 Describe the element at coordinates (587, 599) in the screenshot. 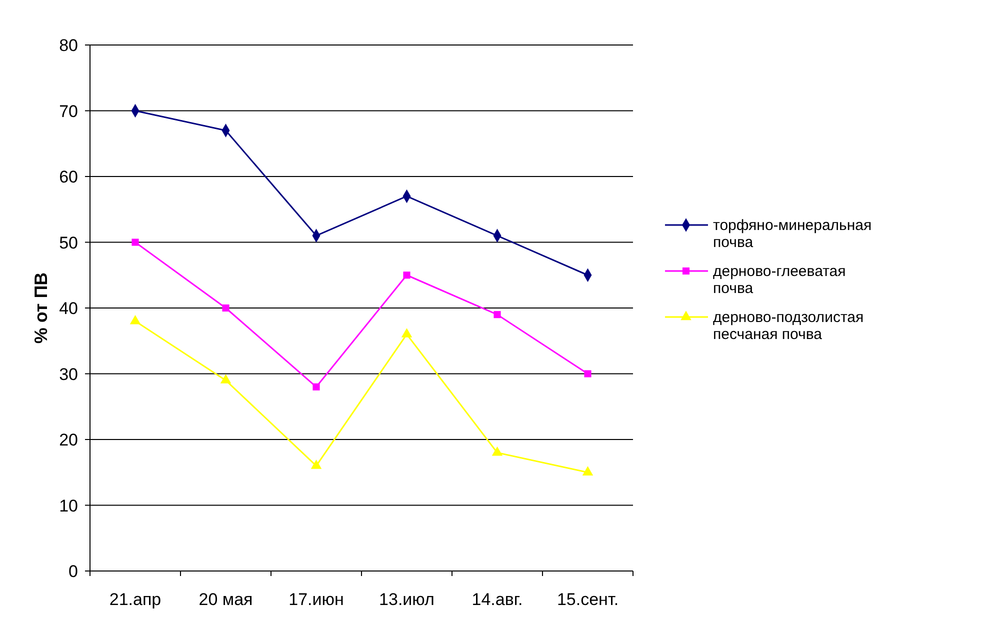

I see `x-tick-label: 15.сент.` at that location.